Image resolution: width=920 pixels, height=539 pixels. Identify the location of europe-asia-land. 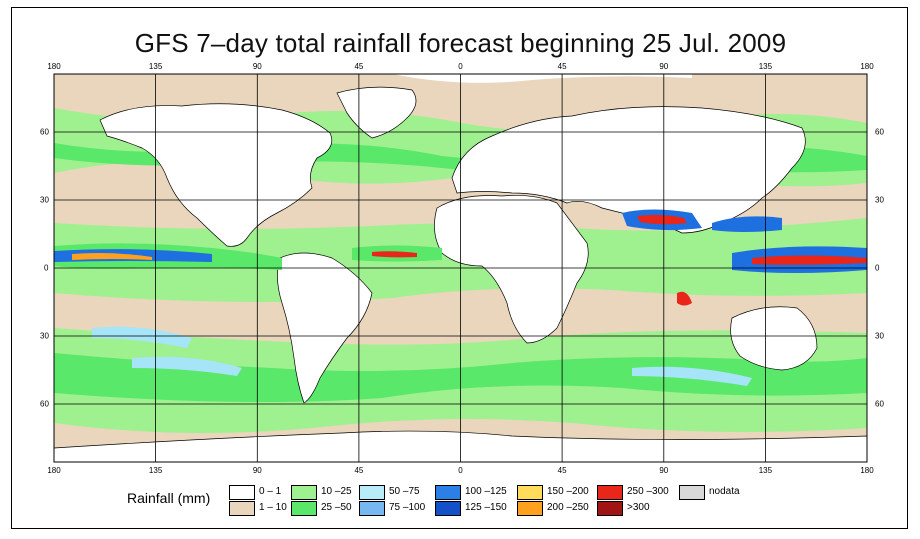
(628, 170).